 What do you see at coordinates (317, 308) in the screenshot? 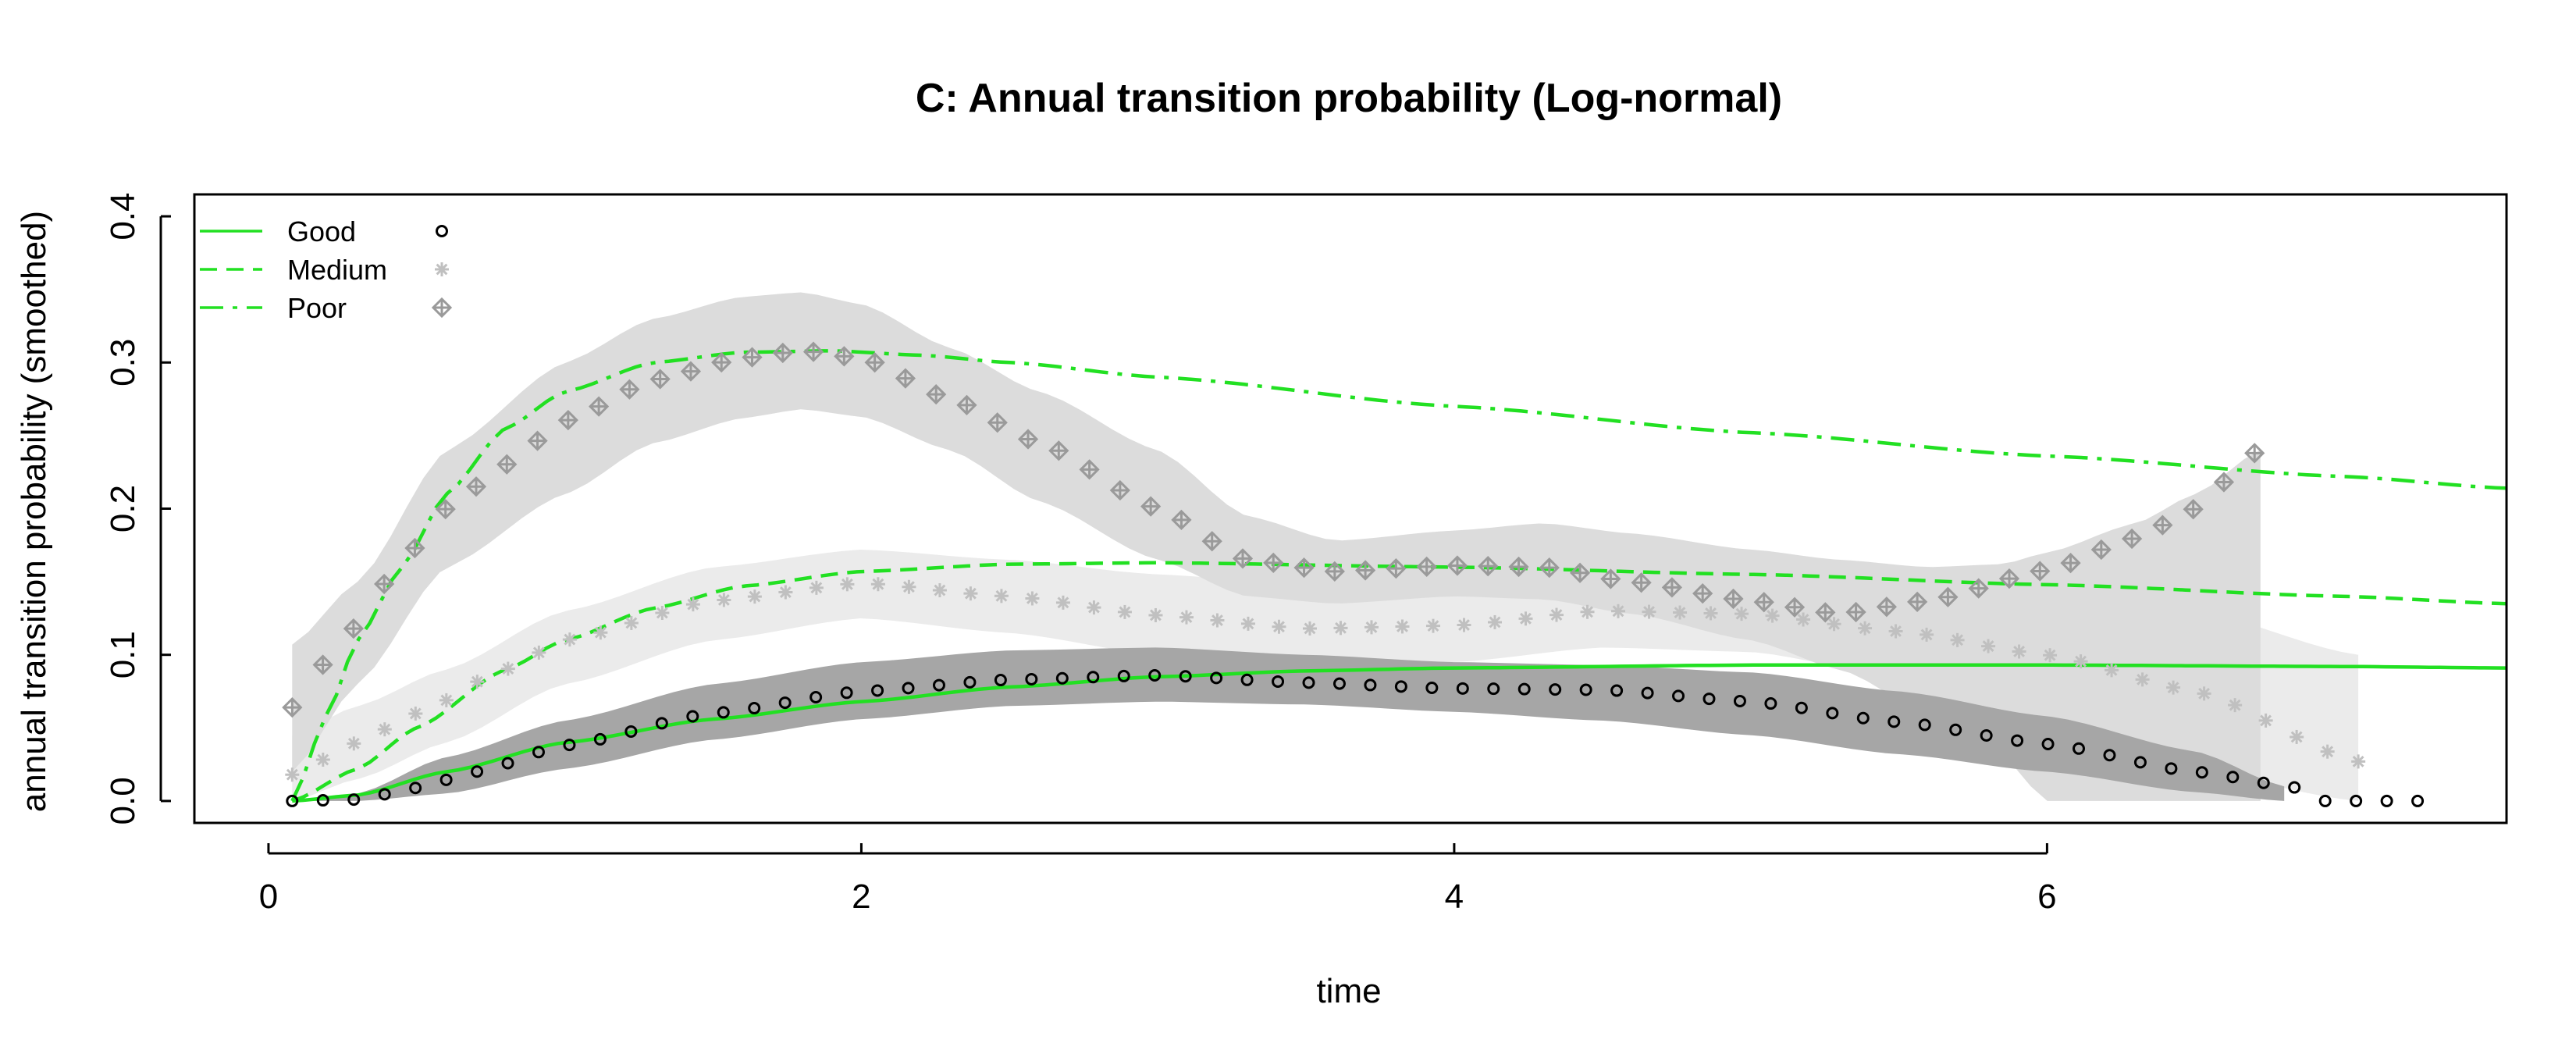
I see `legend-label: Poor` at bounding box center [317, 308].